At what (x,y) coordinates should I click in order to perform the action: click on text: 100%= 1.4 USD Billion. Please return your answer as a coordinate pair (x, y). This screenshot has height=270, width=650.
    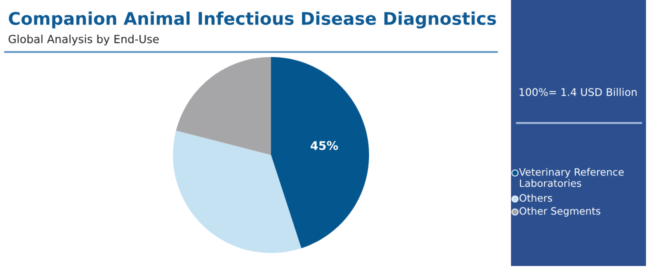
    Looking at the image, I should click on (578, 92).